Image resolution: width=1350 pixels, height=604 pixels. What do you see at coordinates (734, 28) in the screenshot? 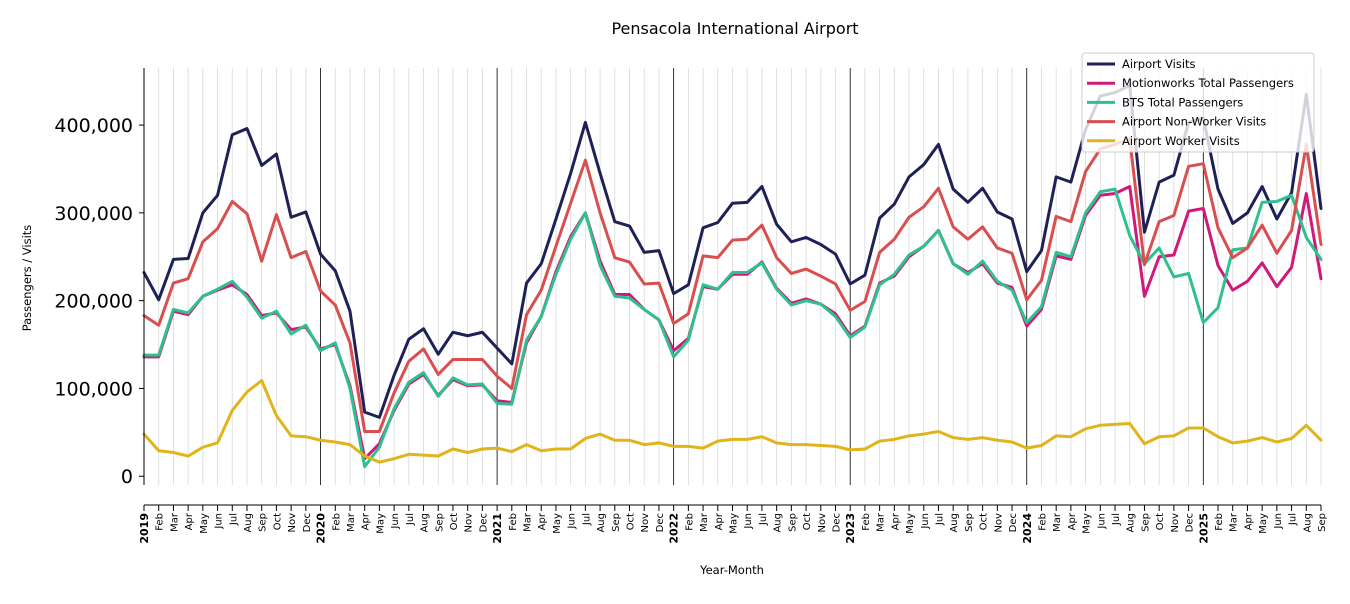
I see `chart-title: Pensacola International Airport` at bounding box center [734, 28].